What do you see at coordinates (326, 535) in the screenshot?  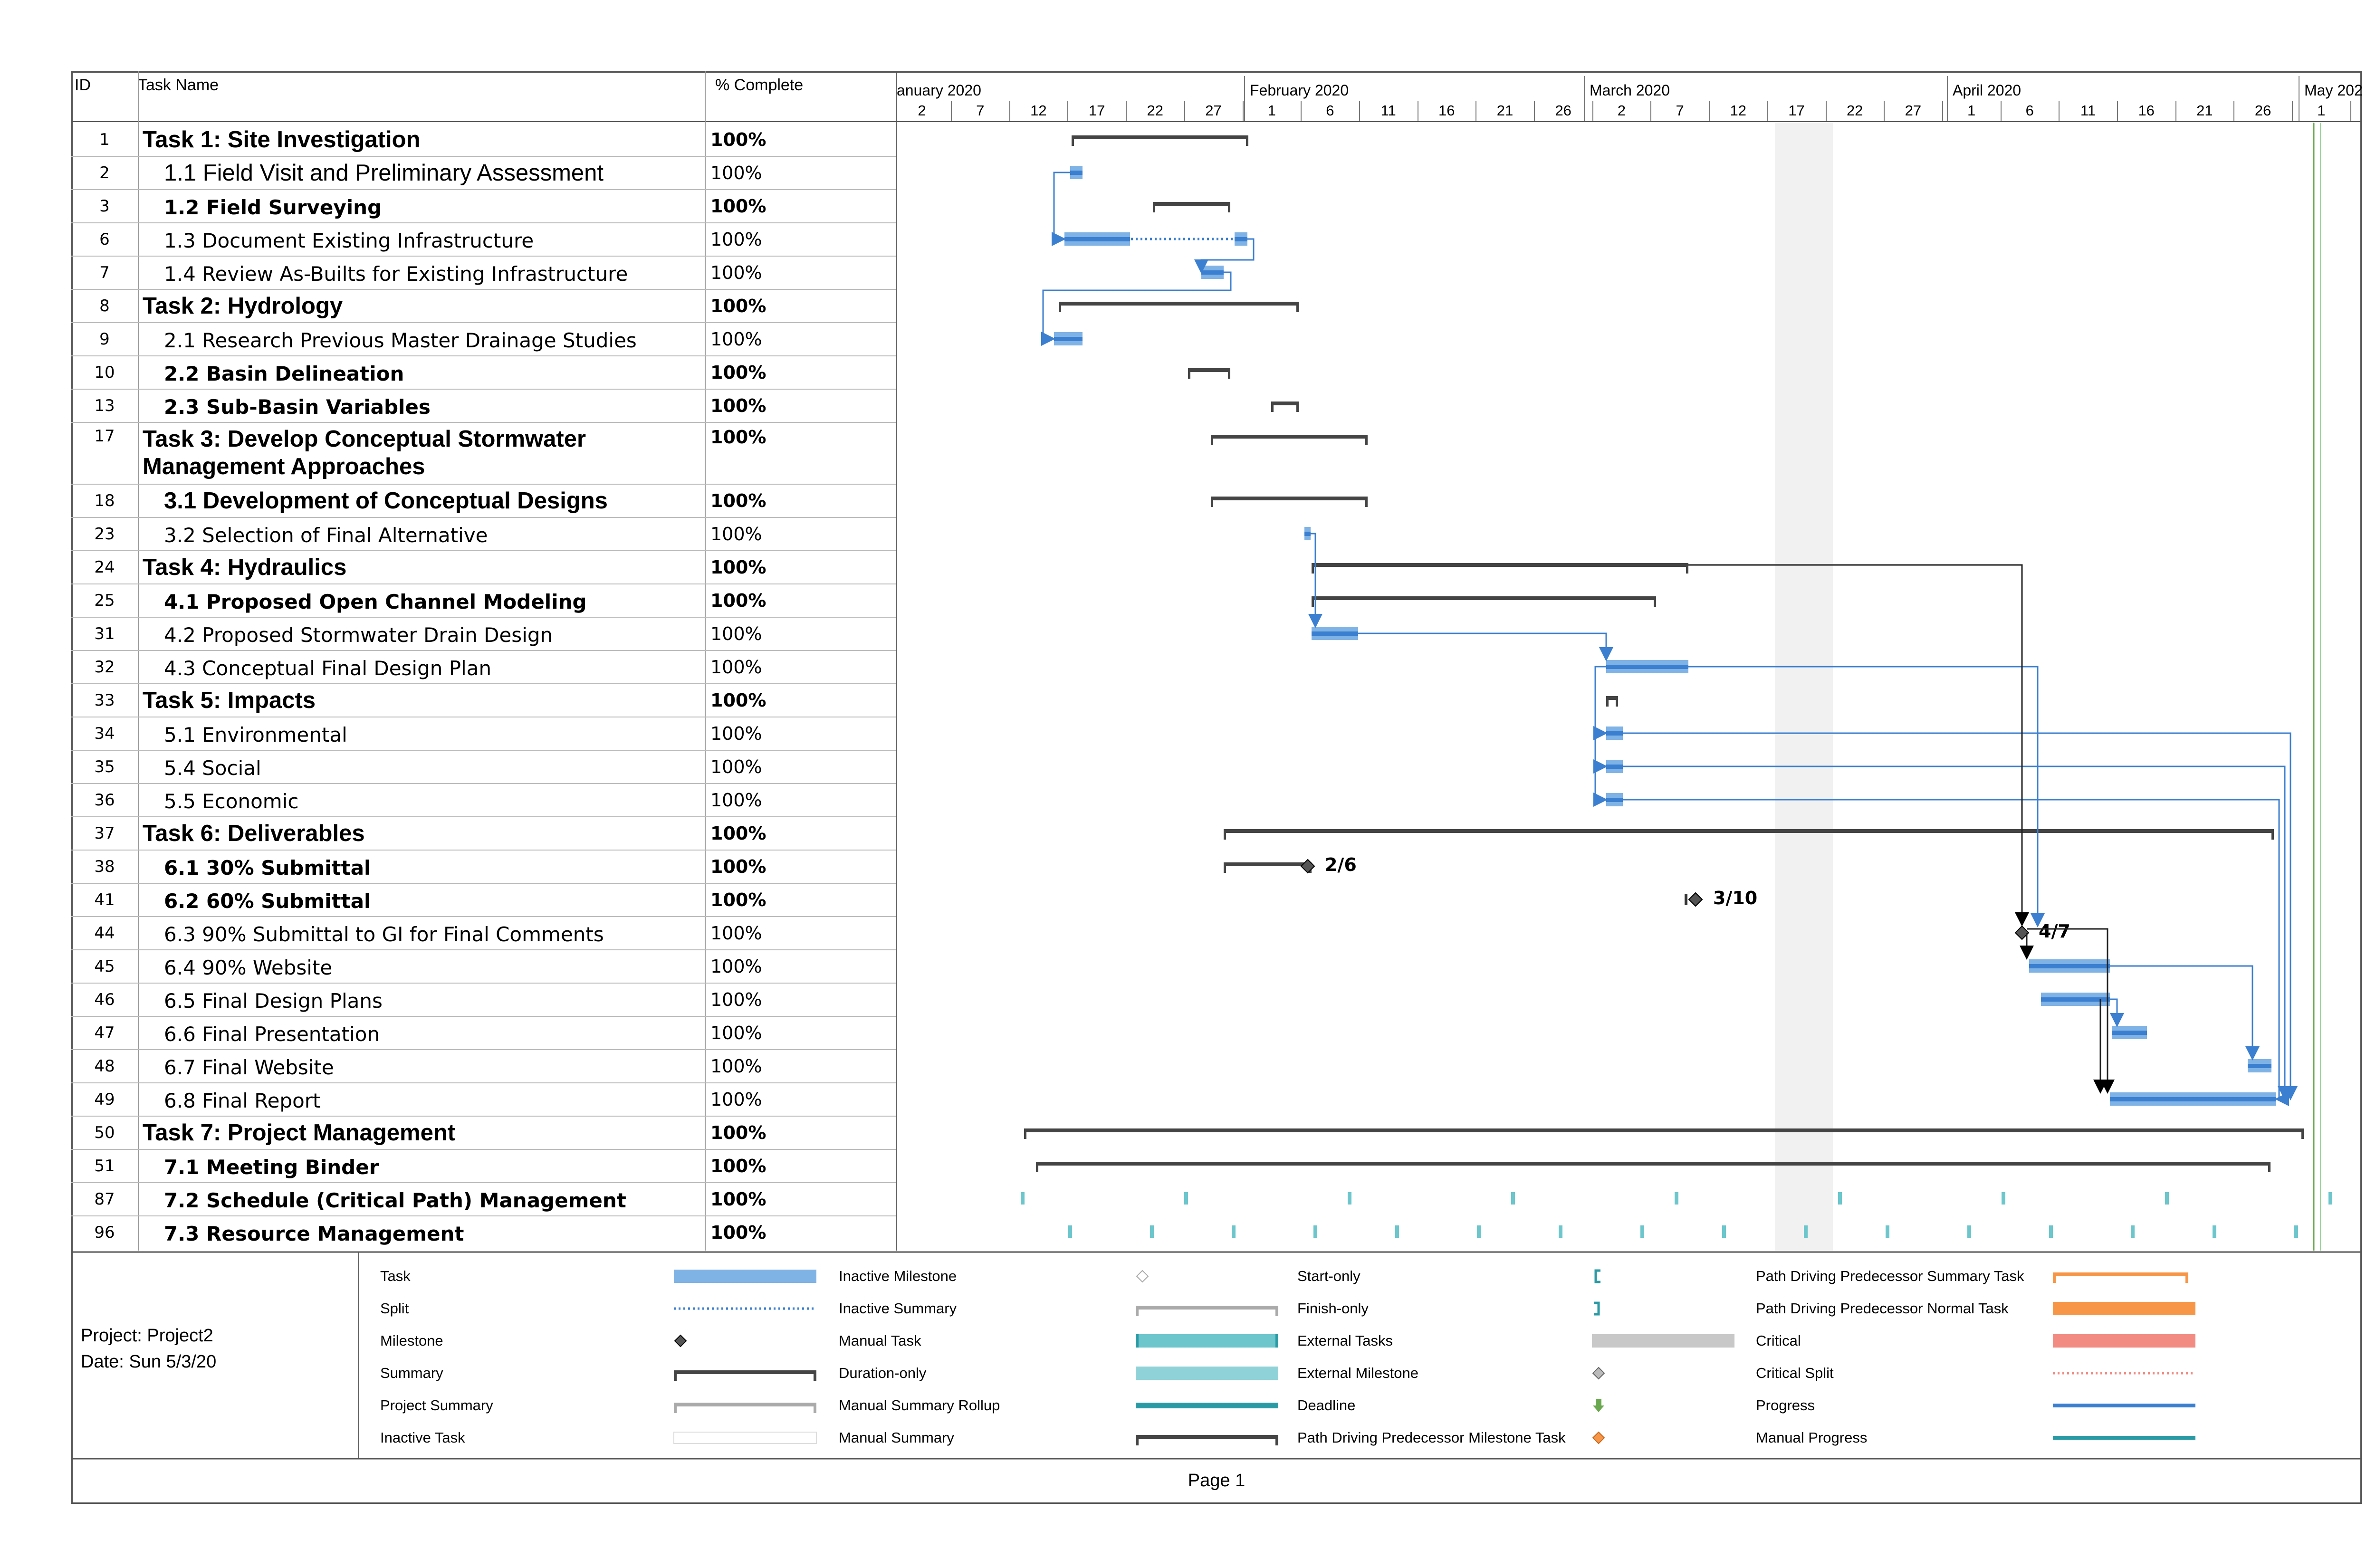 I see `task-name: 3.2 Selection of Final Alternative` at bounding box center [326, 535].